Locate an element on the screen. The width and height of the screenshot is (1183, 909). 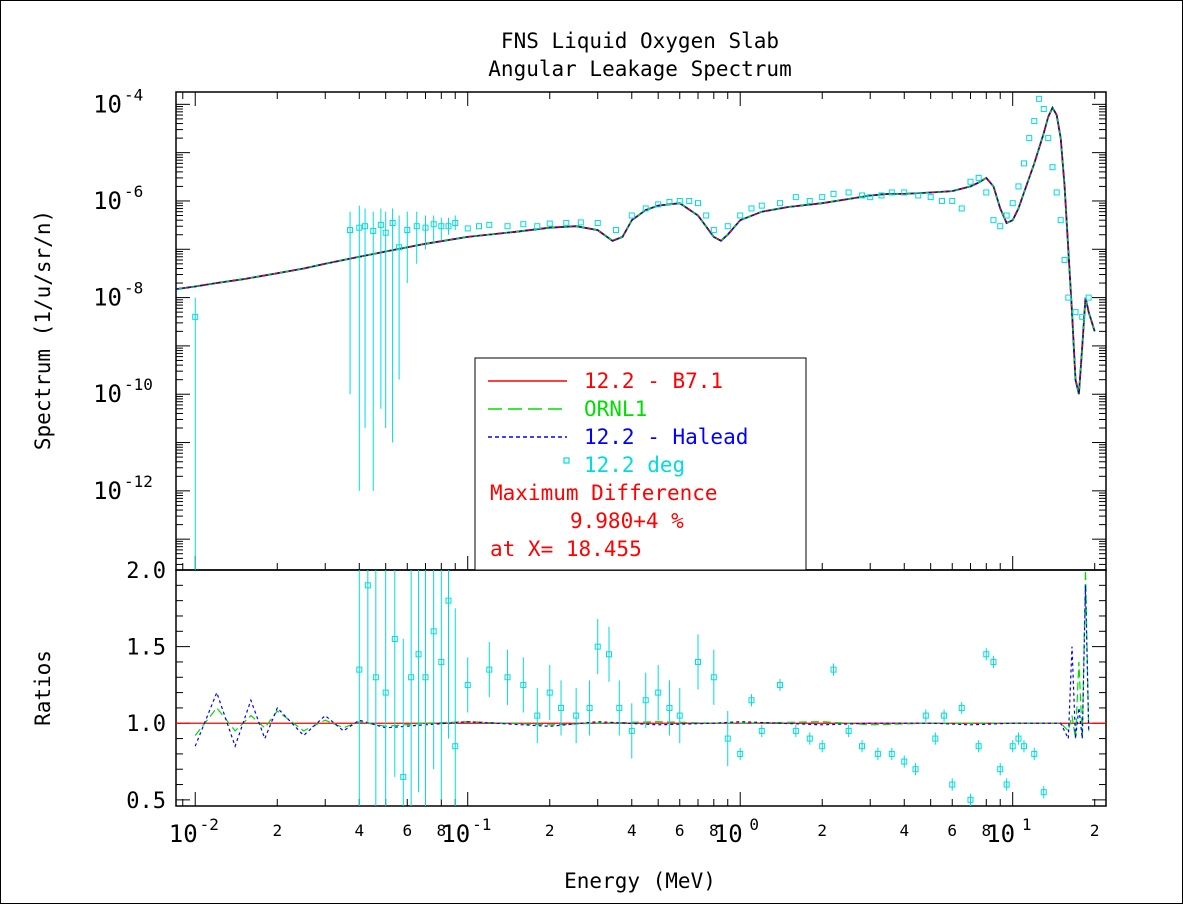
x-tick-label-exponent: -2 is located at coordinates (209, 824).